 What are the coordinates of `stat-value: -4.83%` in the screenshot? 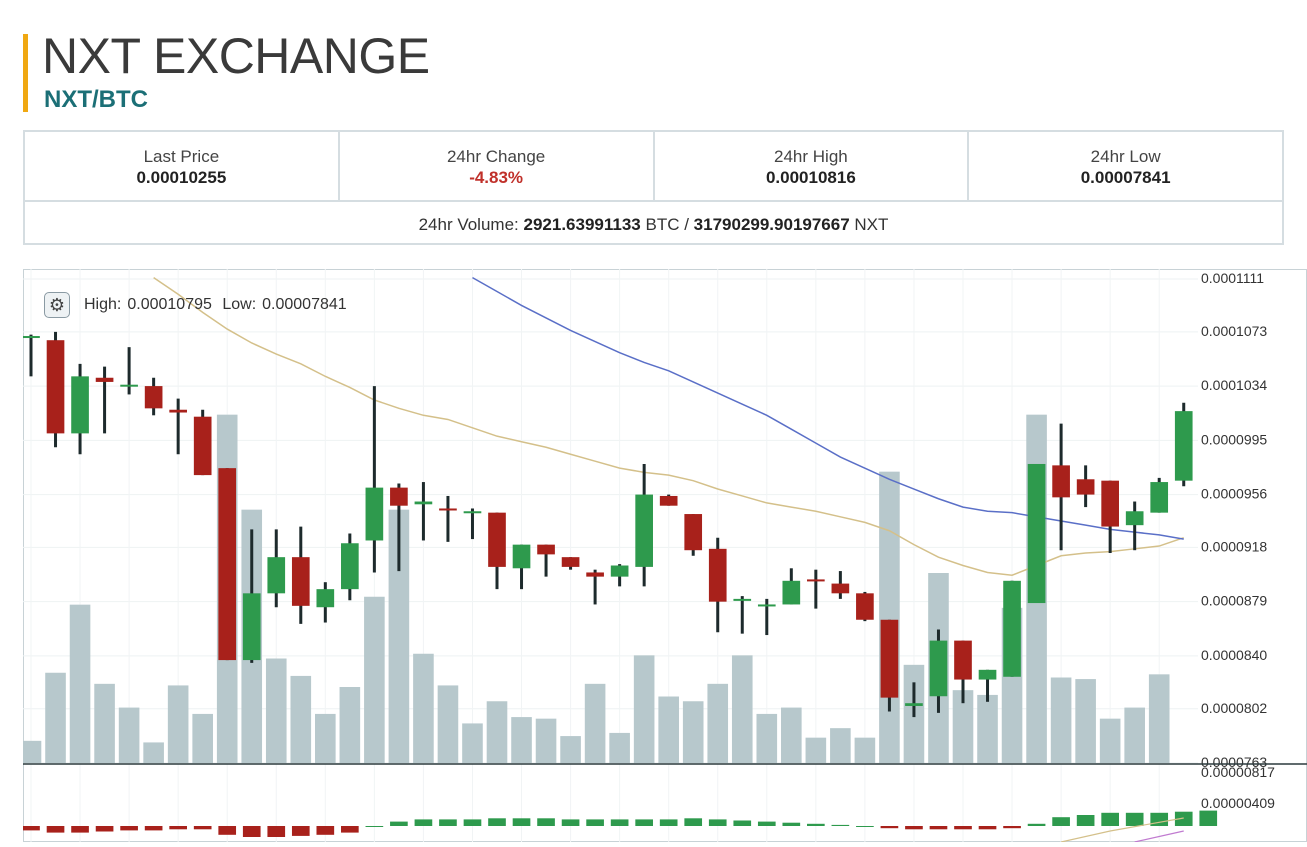 It's located at (496, 177).